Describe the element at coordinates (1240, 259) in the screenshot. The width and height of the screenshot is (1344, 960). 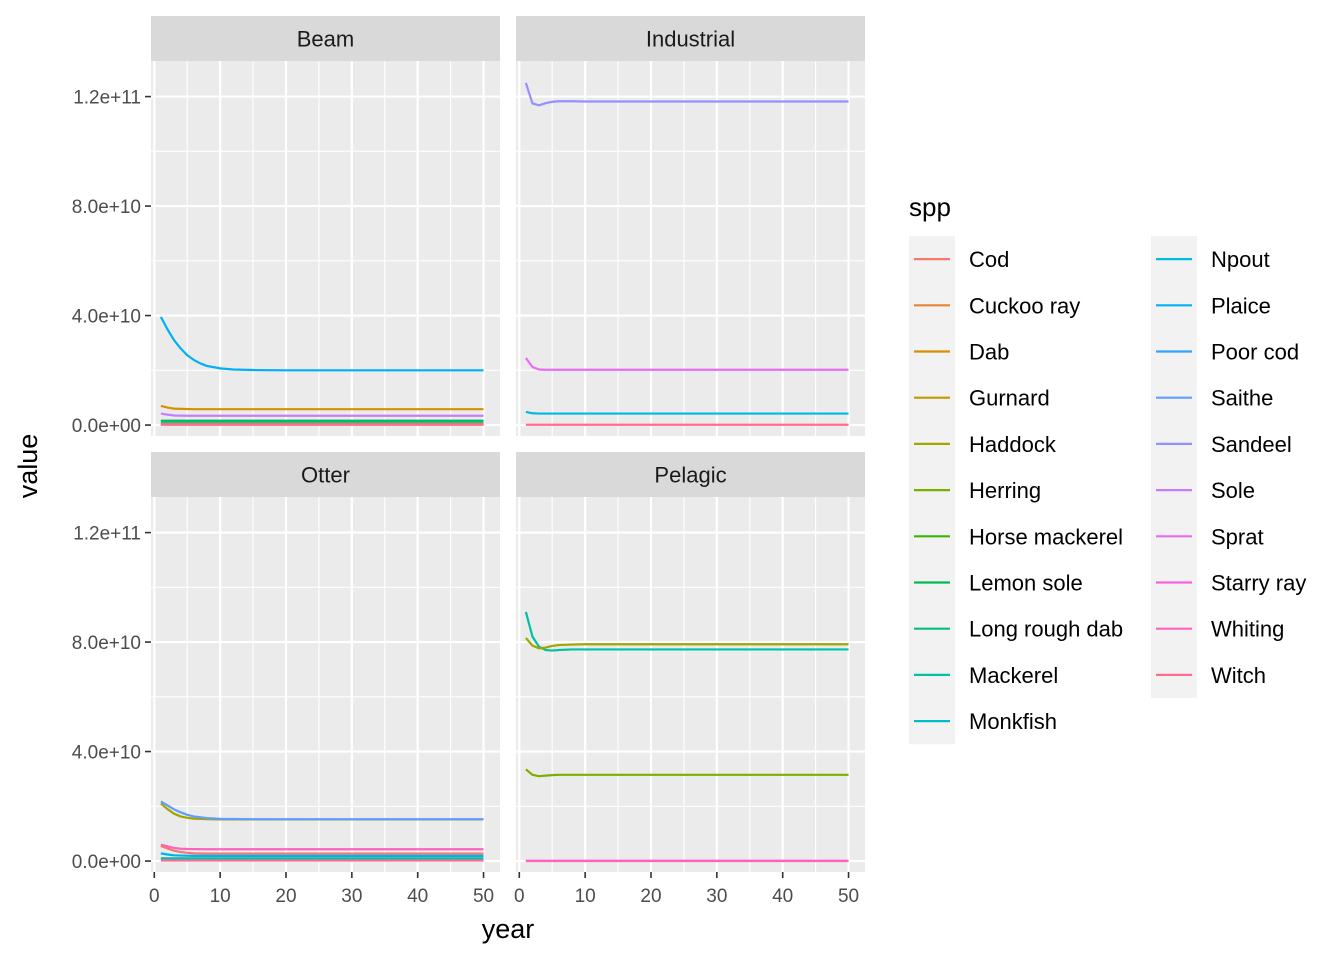
I see `legend-label-npout: Npout` at that location.